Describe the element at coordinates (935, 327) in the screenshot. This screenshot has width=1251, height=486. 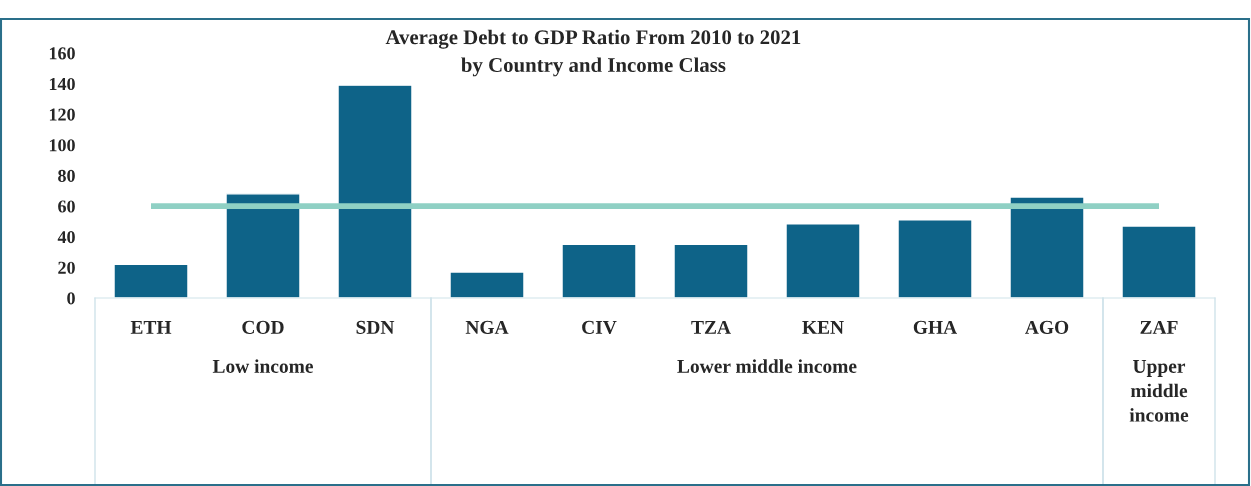
I see `x-tick-label: GHA` at that location.